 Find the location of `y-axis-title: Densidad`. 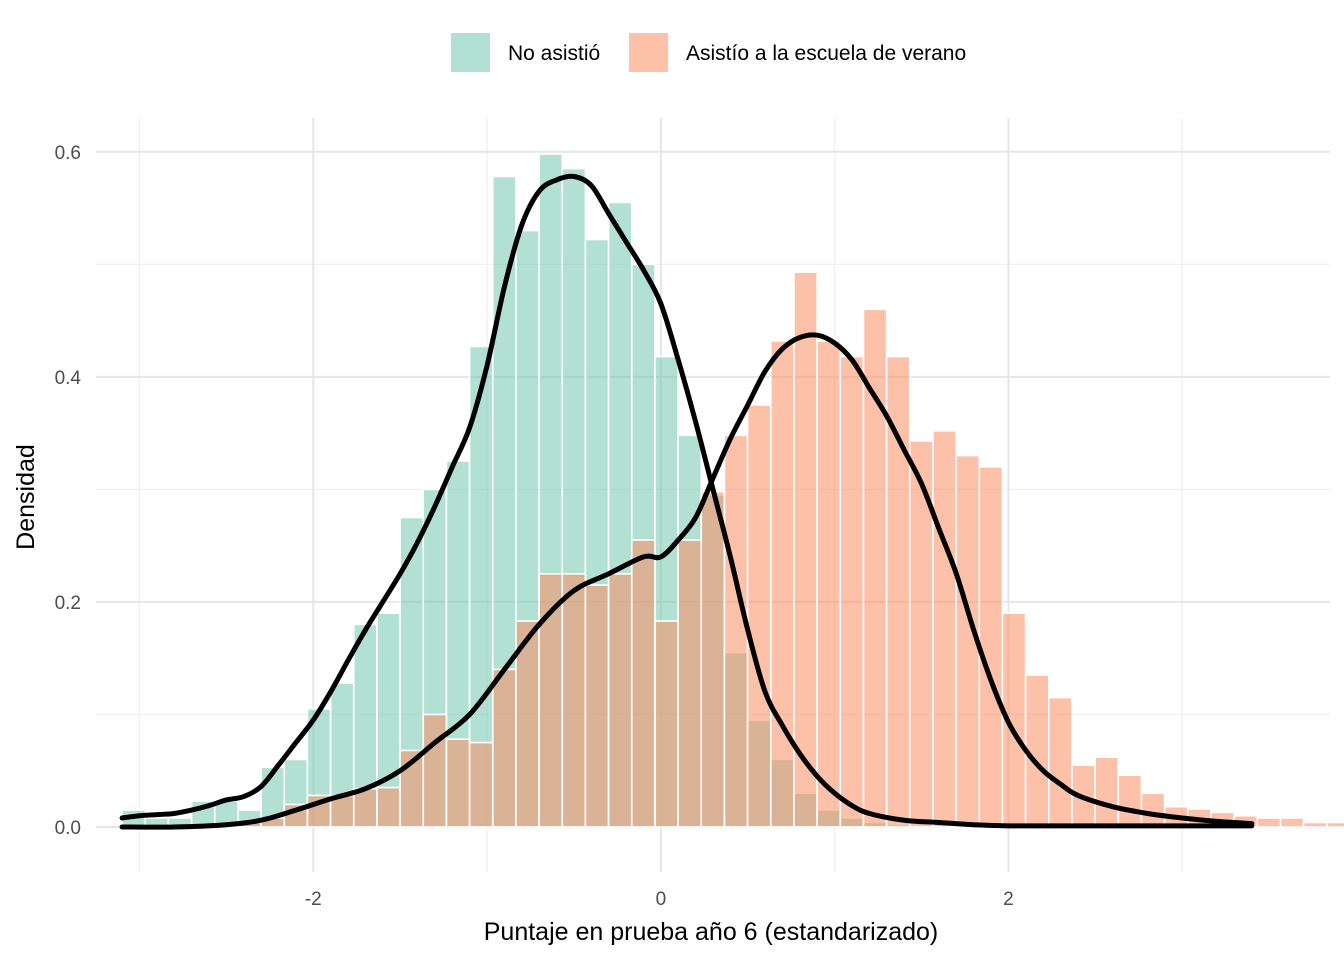

y-axis-title: Densidad is located at coordinates (26, 497).